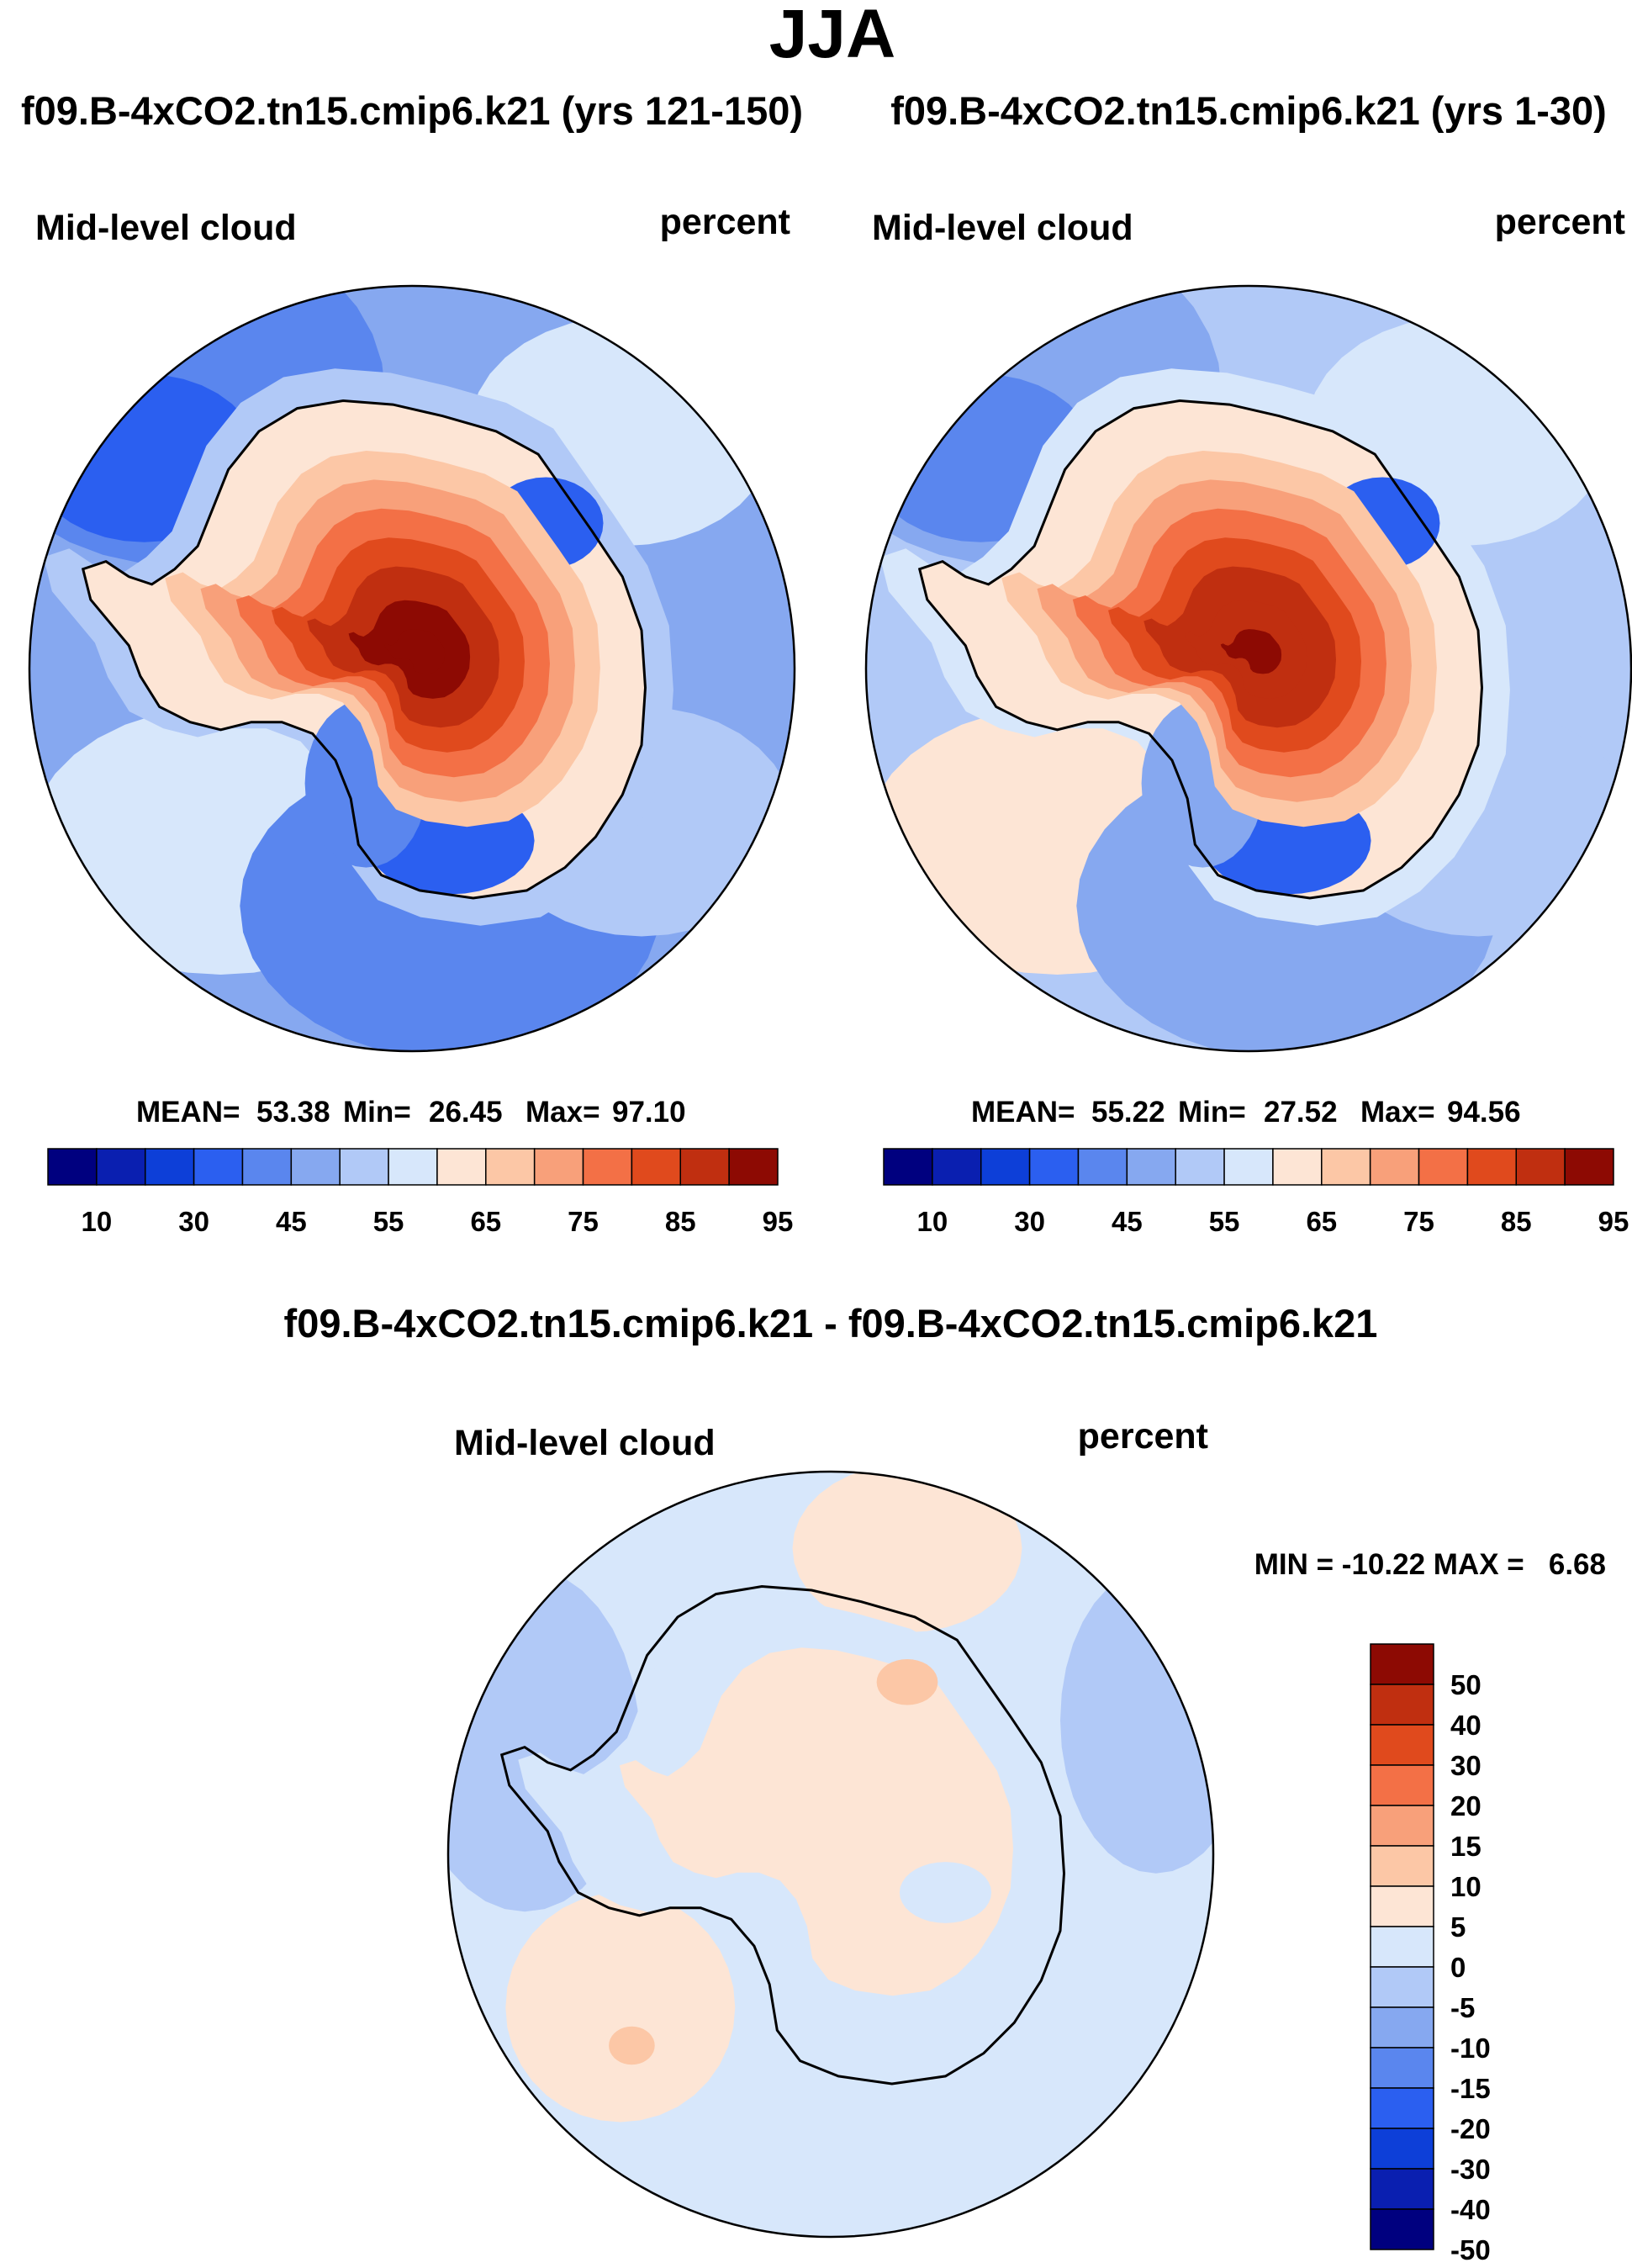  Describe the element at coordinates (293, 1112) in the screenshot. I see `panel-1-mean-value: 53.38` at that location.